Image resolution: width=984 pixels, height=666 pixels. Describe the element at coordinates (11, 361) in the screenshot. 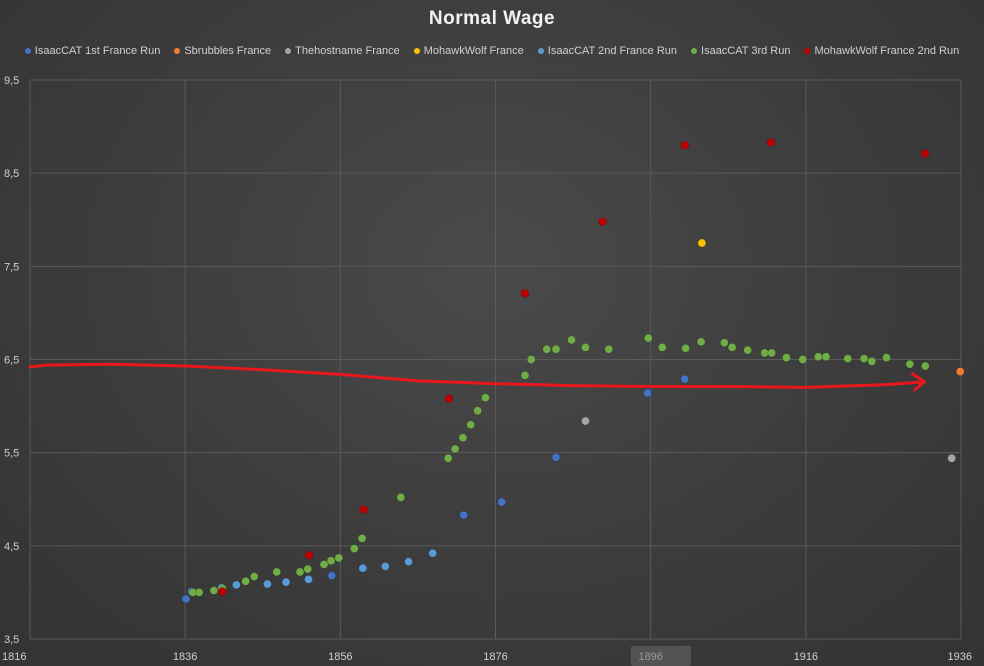

I see `y-tick-label: 6,5` at that location.